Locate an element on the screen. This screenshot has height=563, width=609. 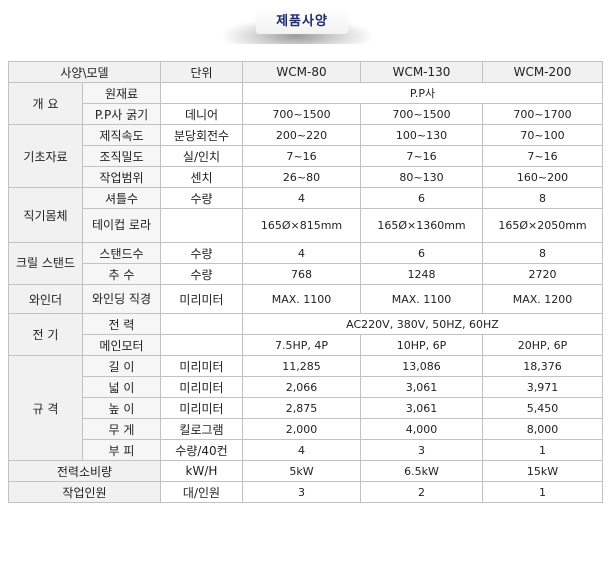
cell-staff-2: 2 is located at coordinates (421, 492).